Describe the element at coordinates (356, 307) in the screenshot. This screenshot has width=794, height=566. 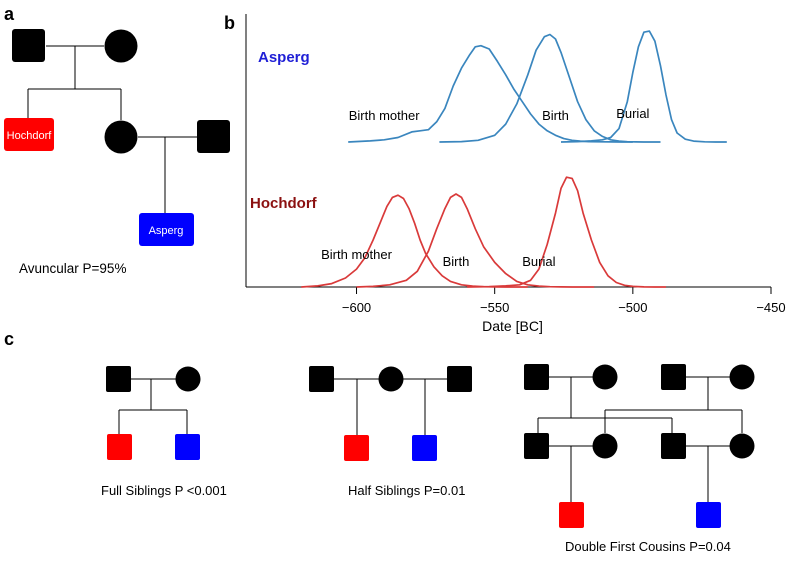
I see `x-tick-label: −600` at that location.